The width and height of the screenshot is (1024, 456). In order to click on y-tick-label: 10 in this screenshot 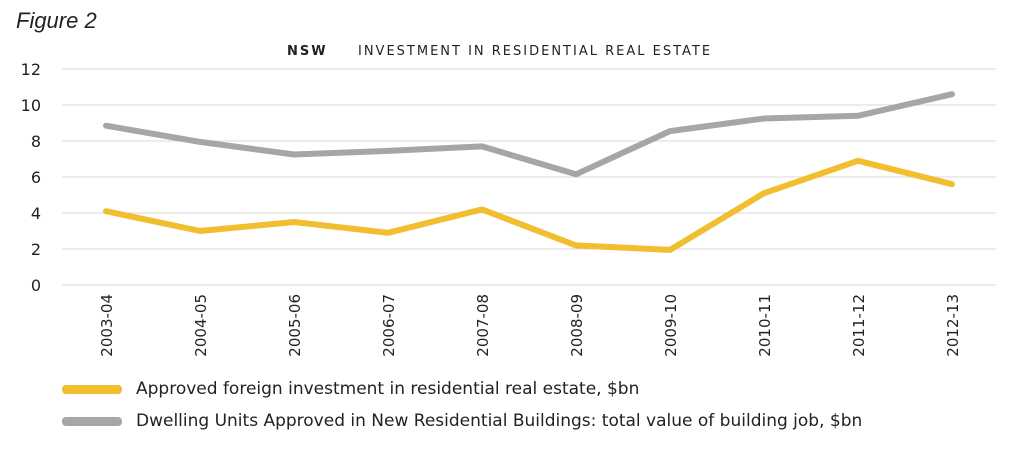, I will do `click(31, 105)`.